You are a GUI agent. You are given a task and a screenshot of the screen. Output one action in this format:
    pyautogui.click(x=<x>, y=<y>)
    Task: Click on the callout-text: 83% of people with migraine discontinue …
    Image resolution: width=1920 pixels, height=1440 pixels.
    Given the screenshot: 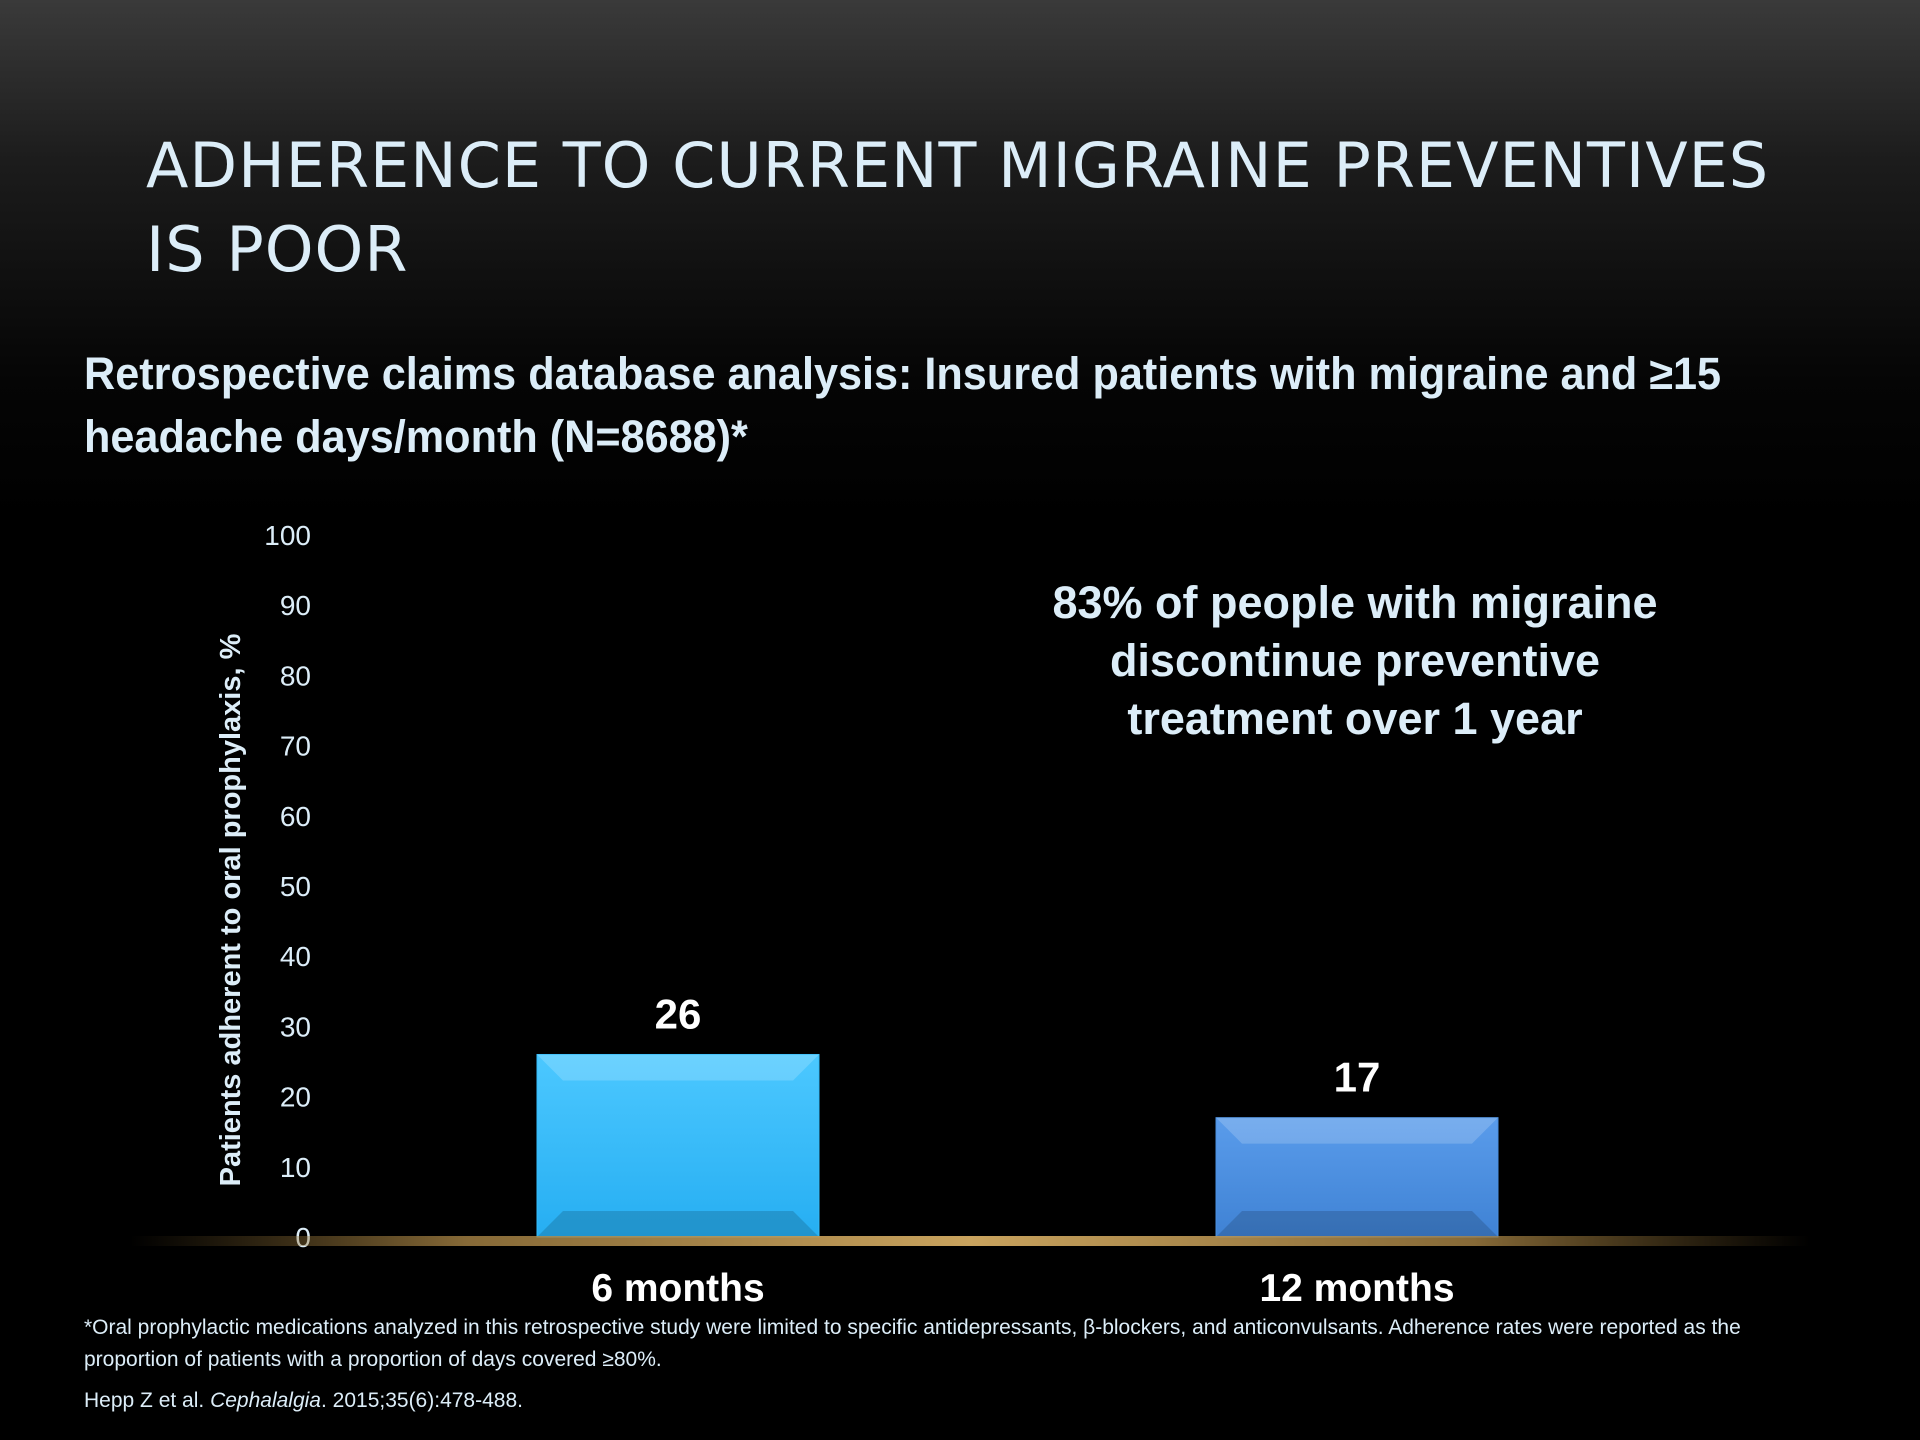 What is the action you would take?
    pyautogui.click(x=1355, y=660)
    